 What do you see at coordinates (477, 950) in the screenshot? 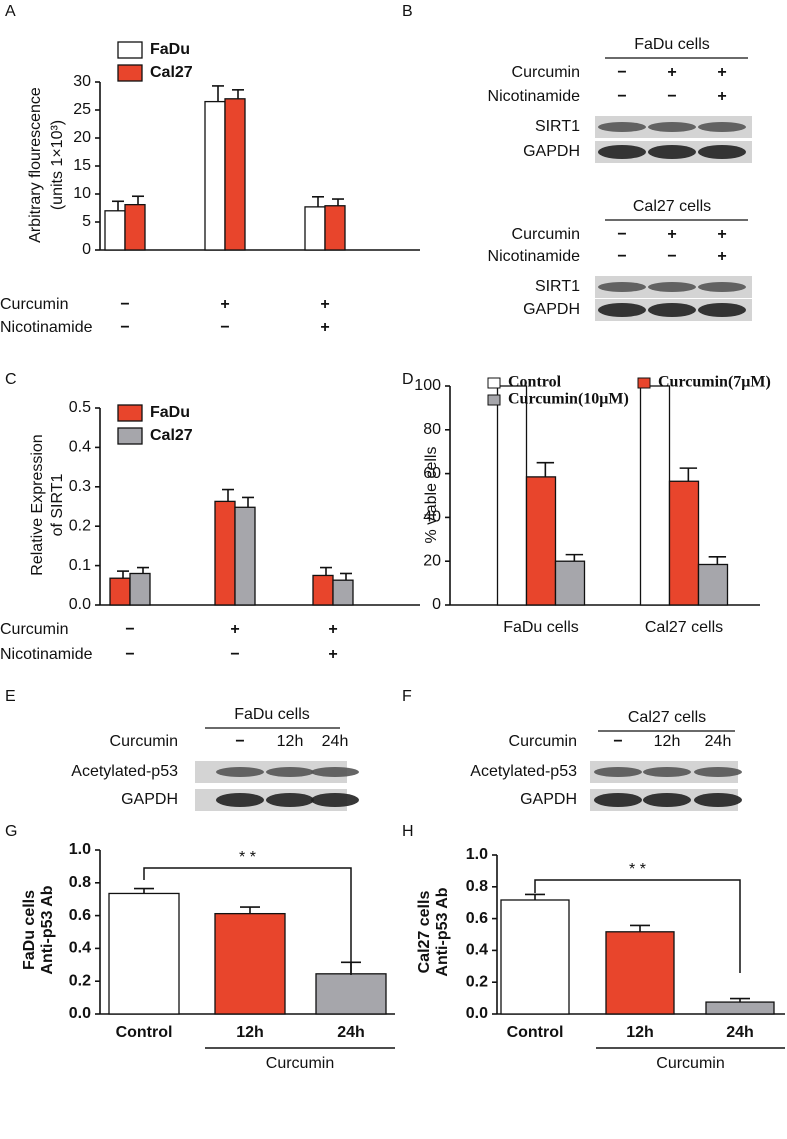
I see `y-tick-label: 0.4` at bounding box center [477, 950].